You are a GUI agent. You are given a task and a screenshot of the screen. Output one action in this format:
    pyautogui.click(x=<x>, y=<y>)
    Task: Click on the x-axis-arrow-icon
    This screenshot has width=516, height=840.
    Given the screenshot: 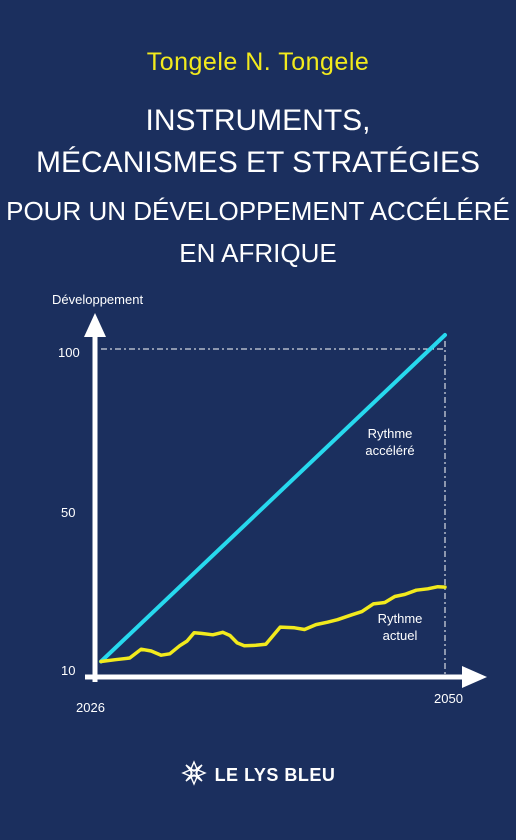 What is the action you would take?
    pyautogui.click(x=474, y=677)
    